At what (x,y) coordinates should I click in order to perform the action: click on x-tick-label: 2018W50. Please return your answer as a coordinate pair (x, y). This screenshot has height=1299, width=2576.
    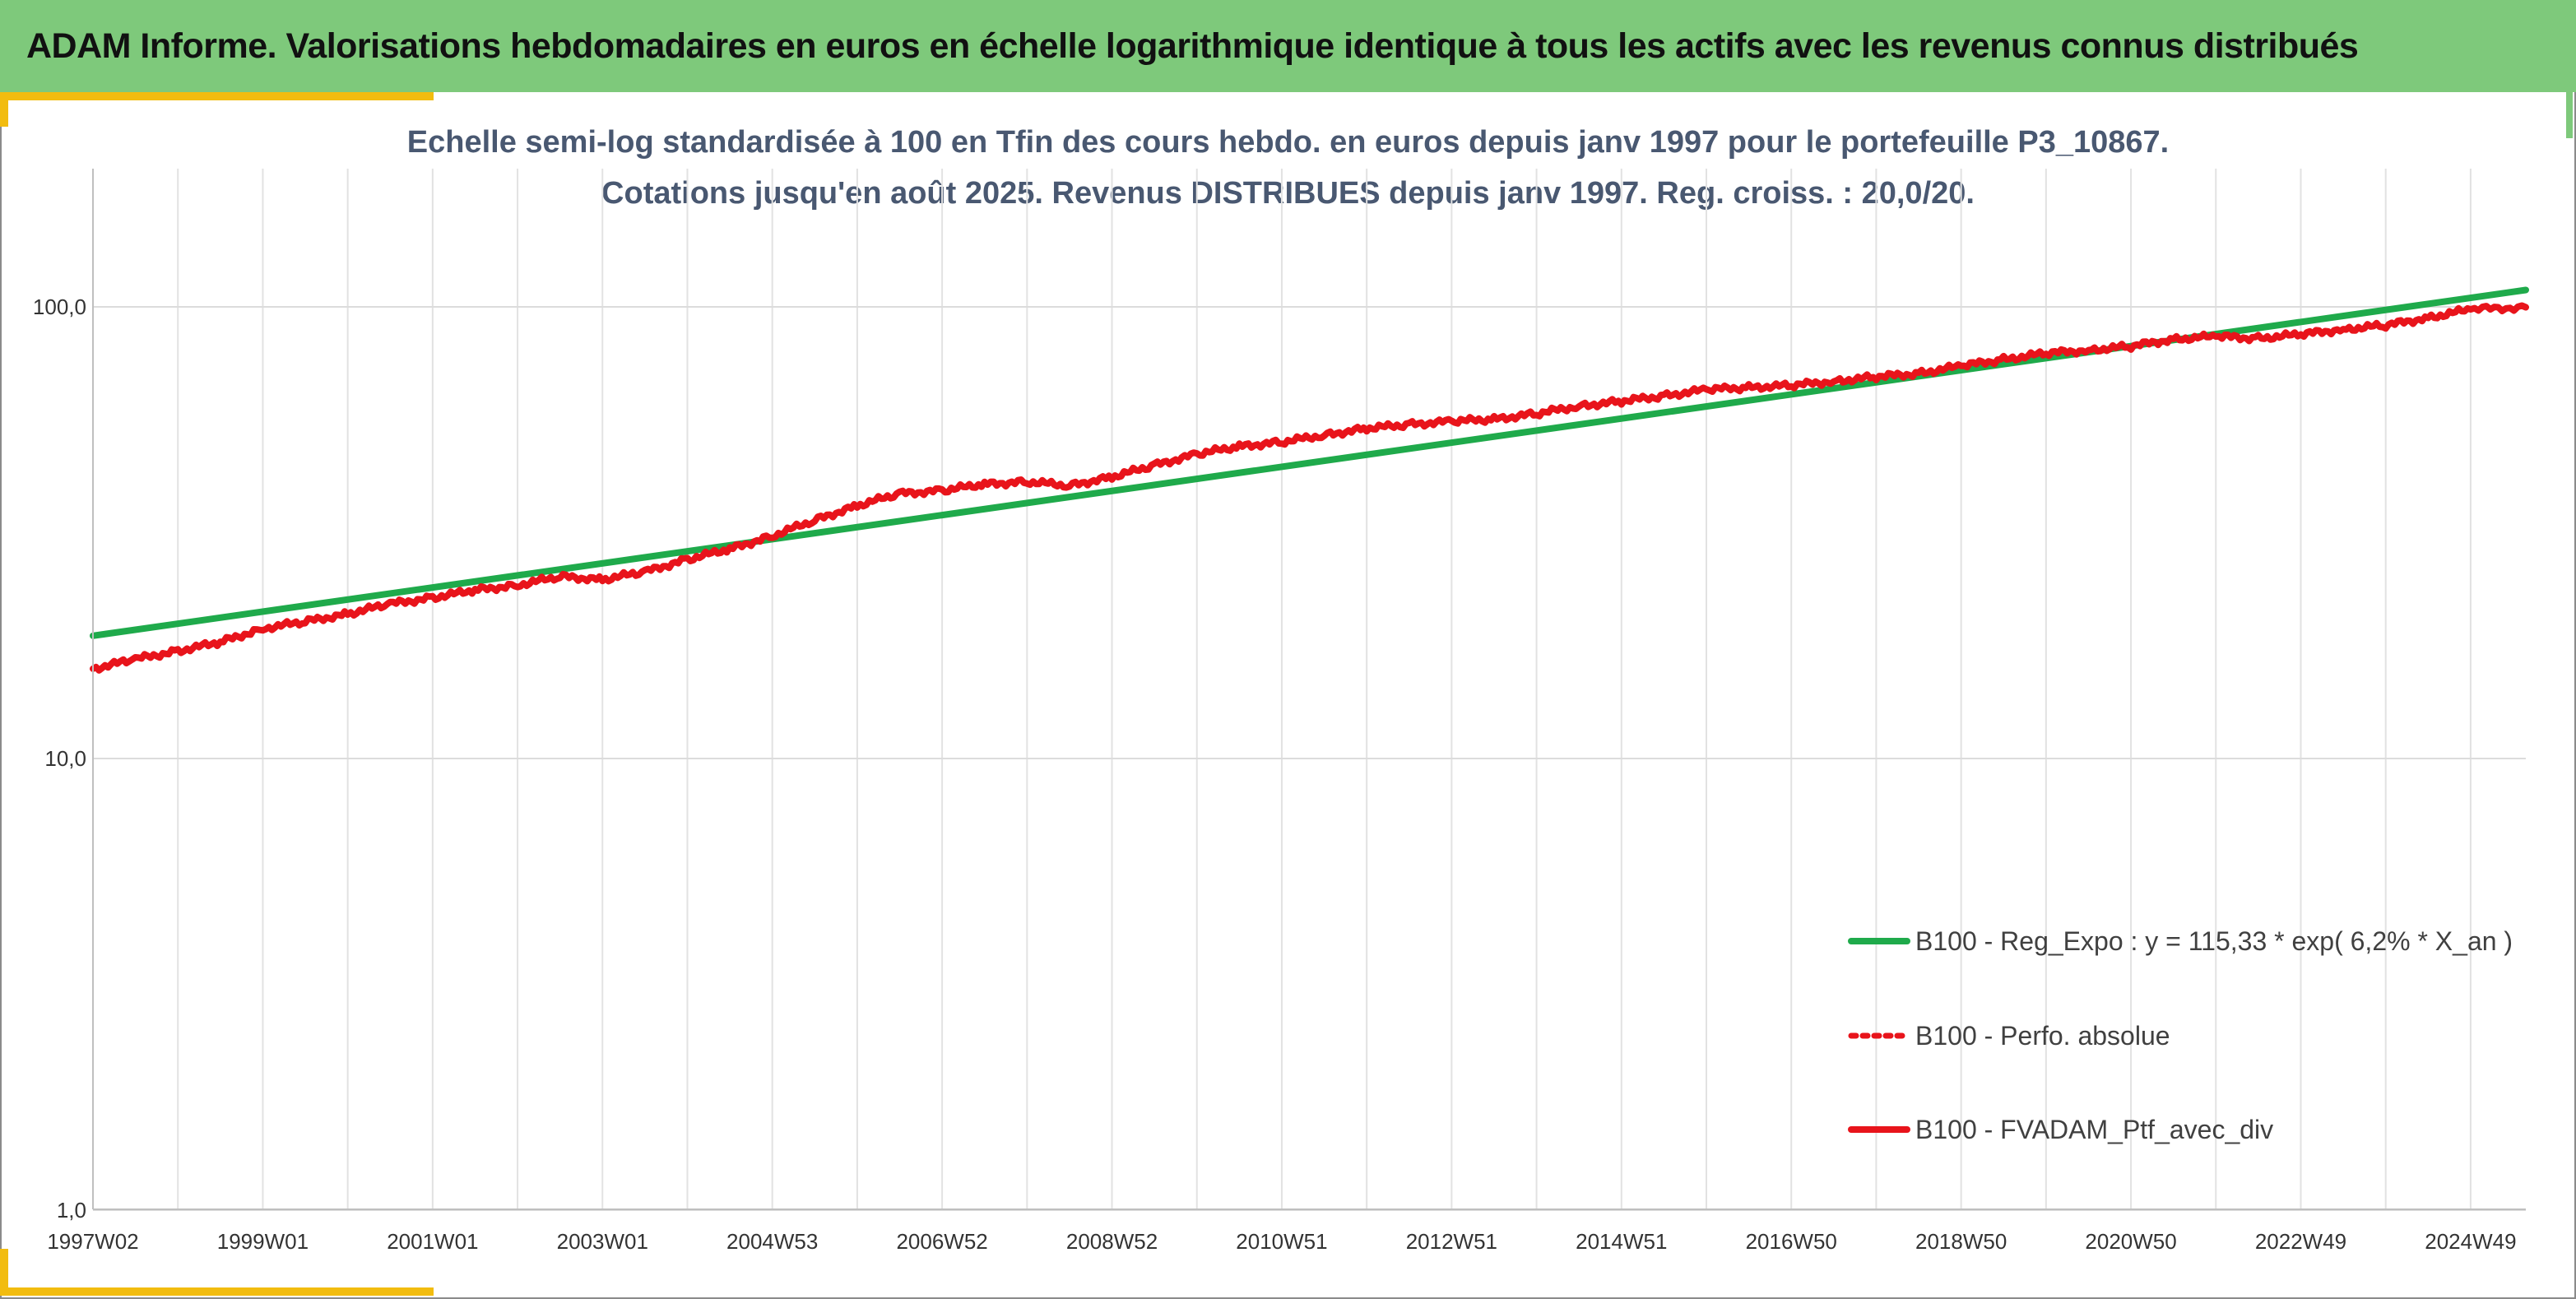
    Looking at the image, I should click on (1961, 1241).